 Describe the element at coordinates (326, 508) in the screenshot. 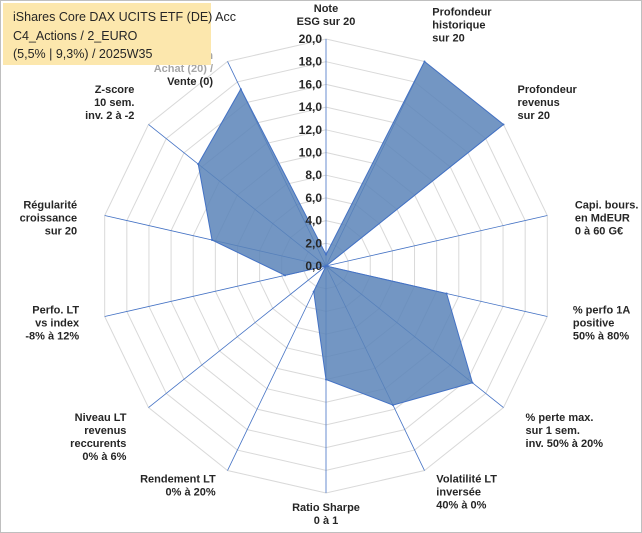

I see `axis-label-line: Ratio Sharpe` at that location.